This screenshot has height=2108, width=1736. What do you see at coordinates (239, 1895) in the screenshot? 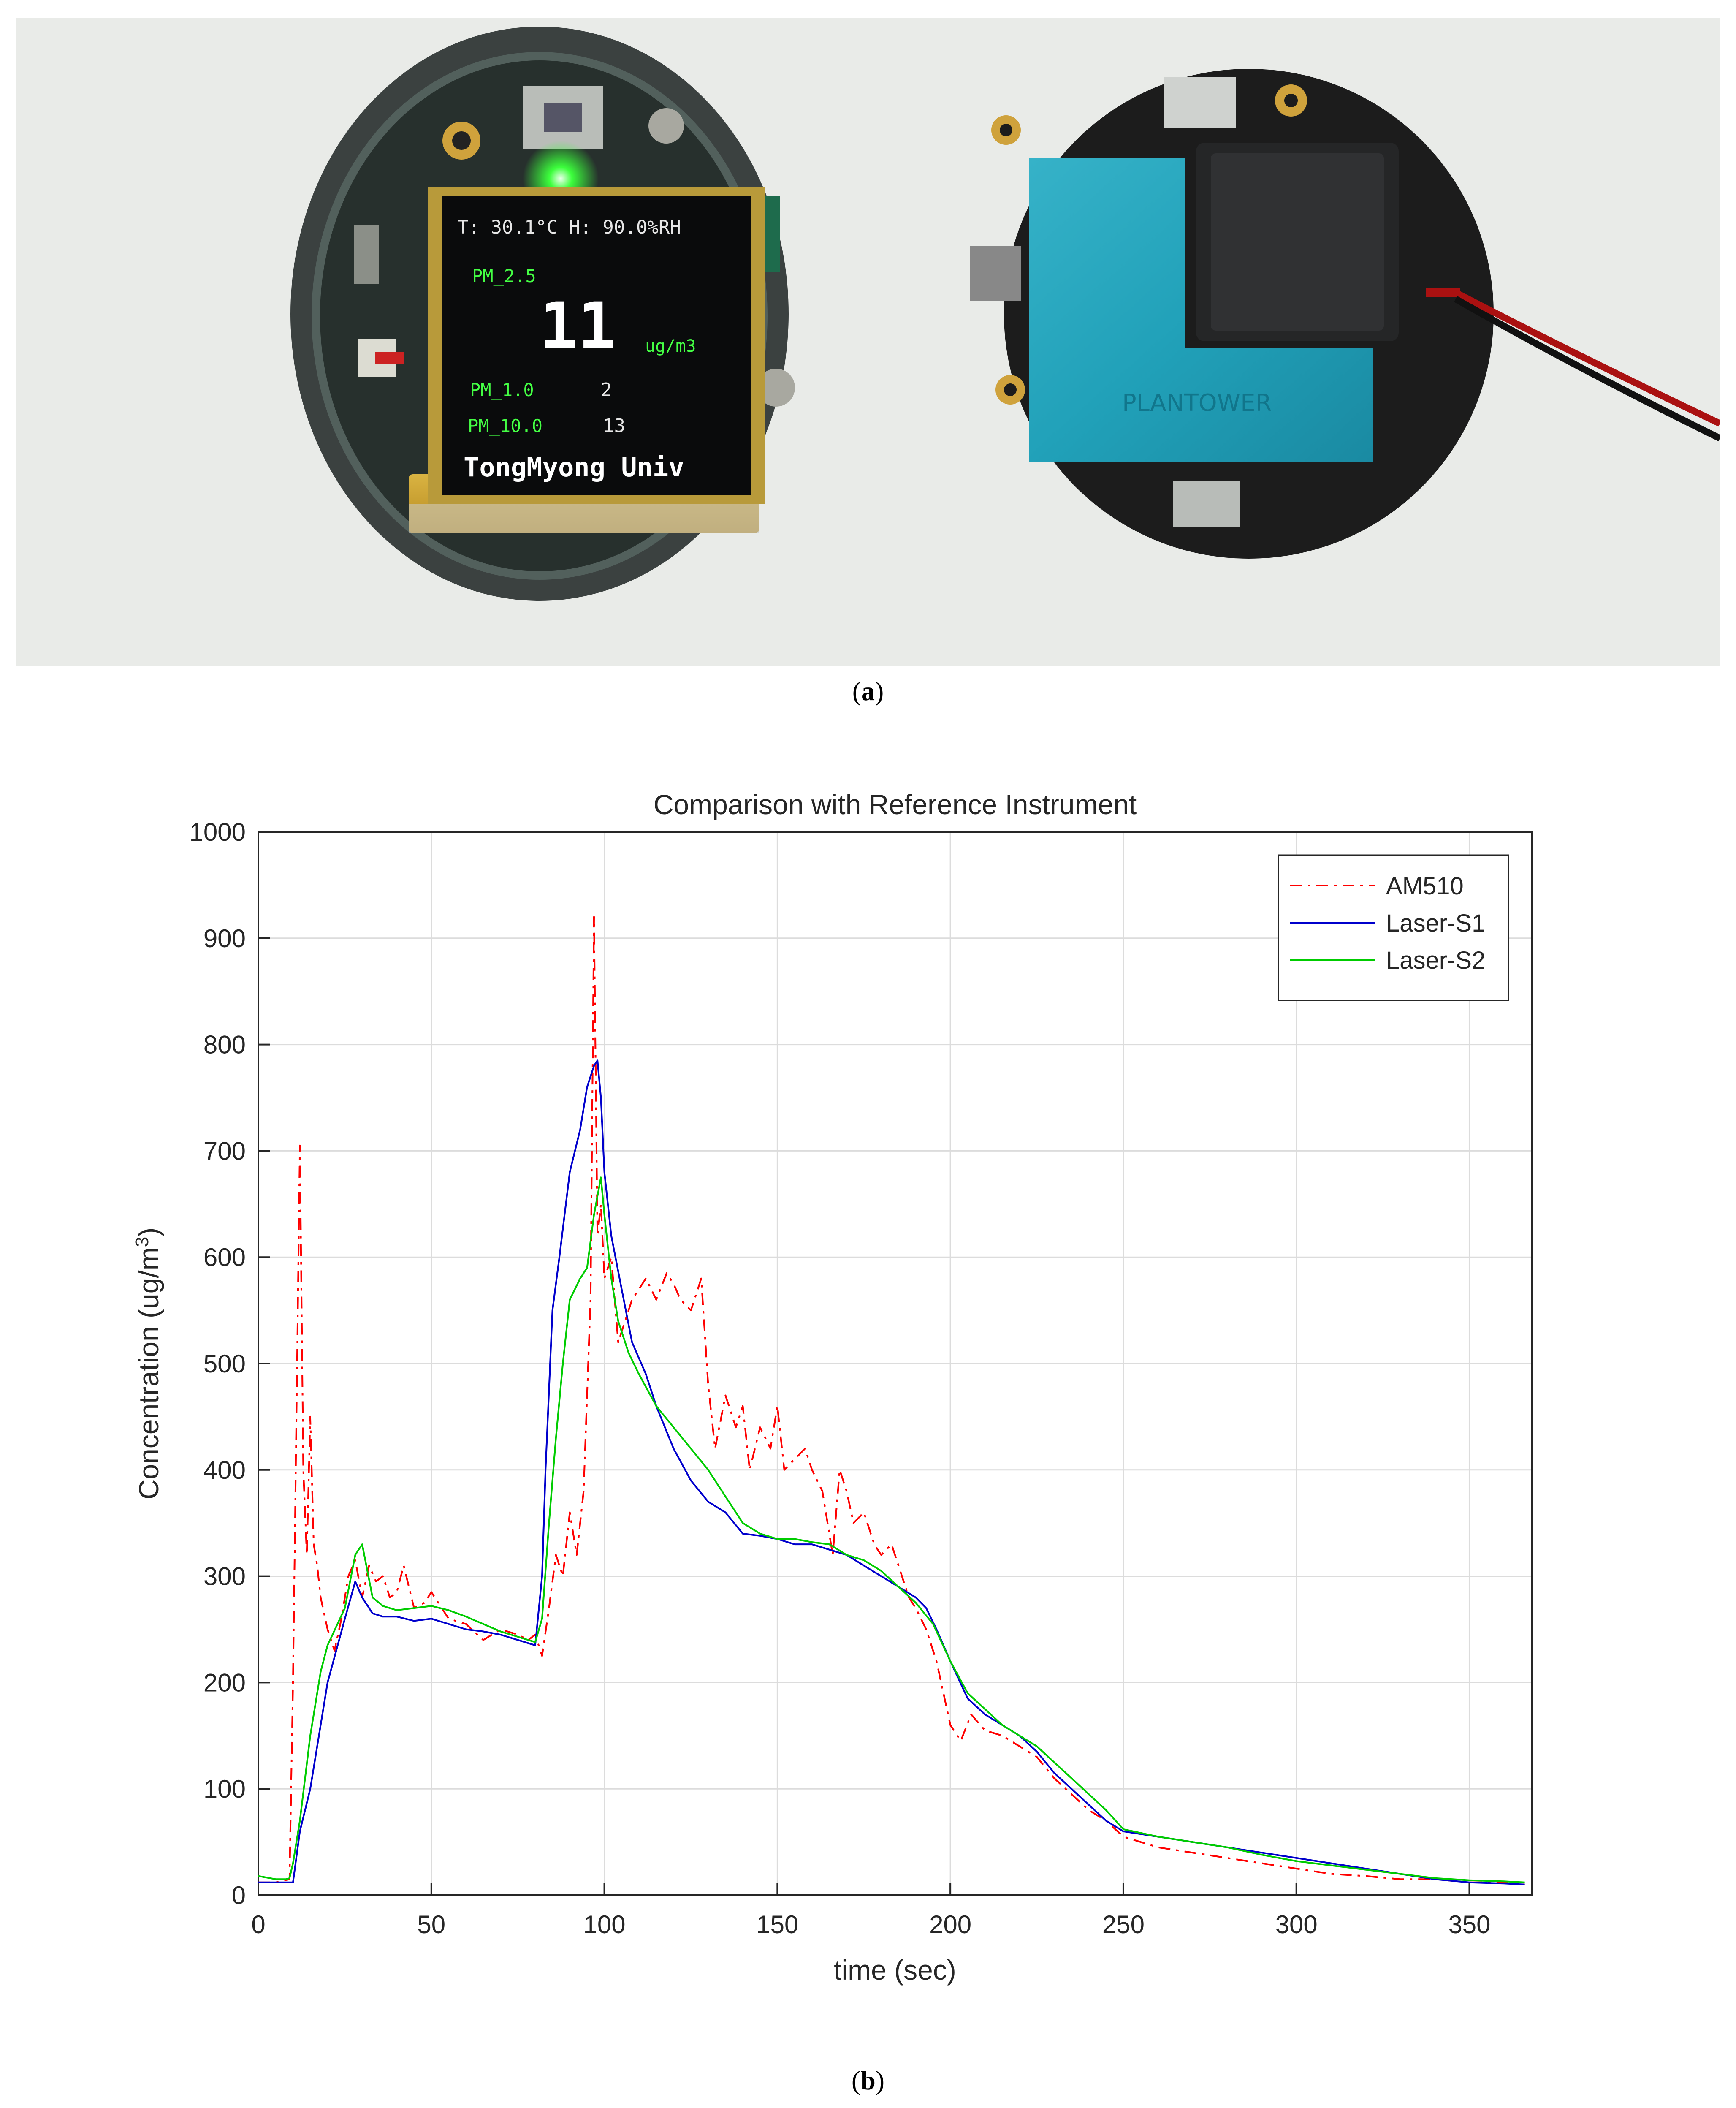
I see `y-tick-label: 0` at bounding box center [239, 1895].